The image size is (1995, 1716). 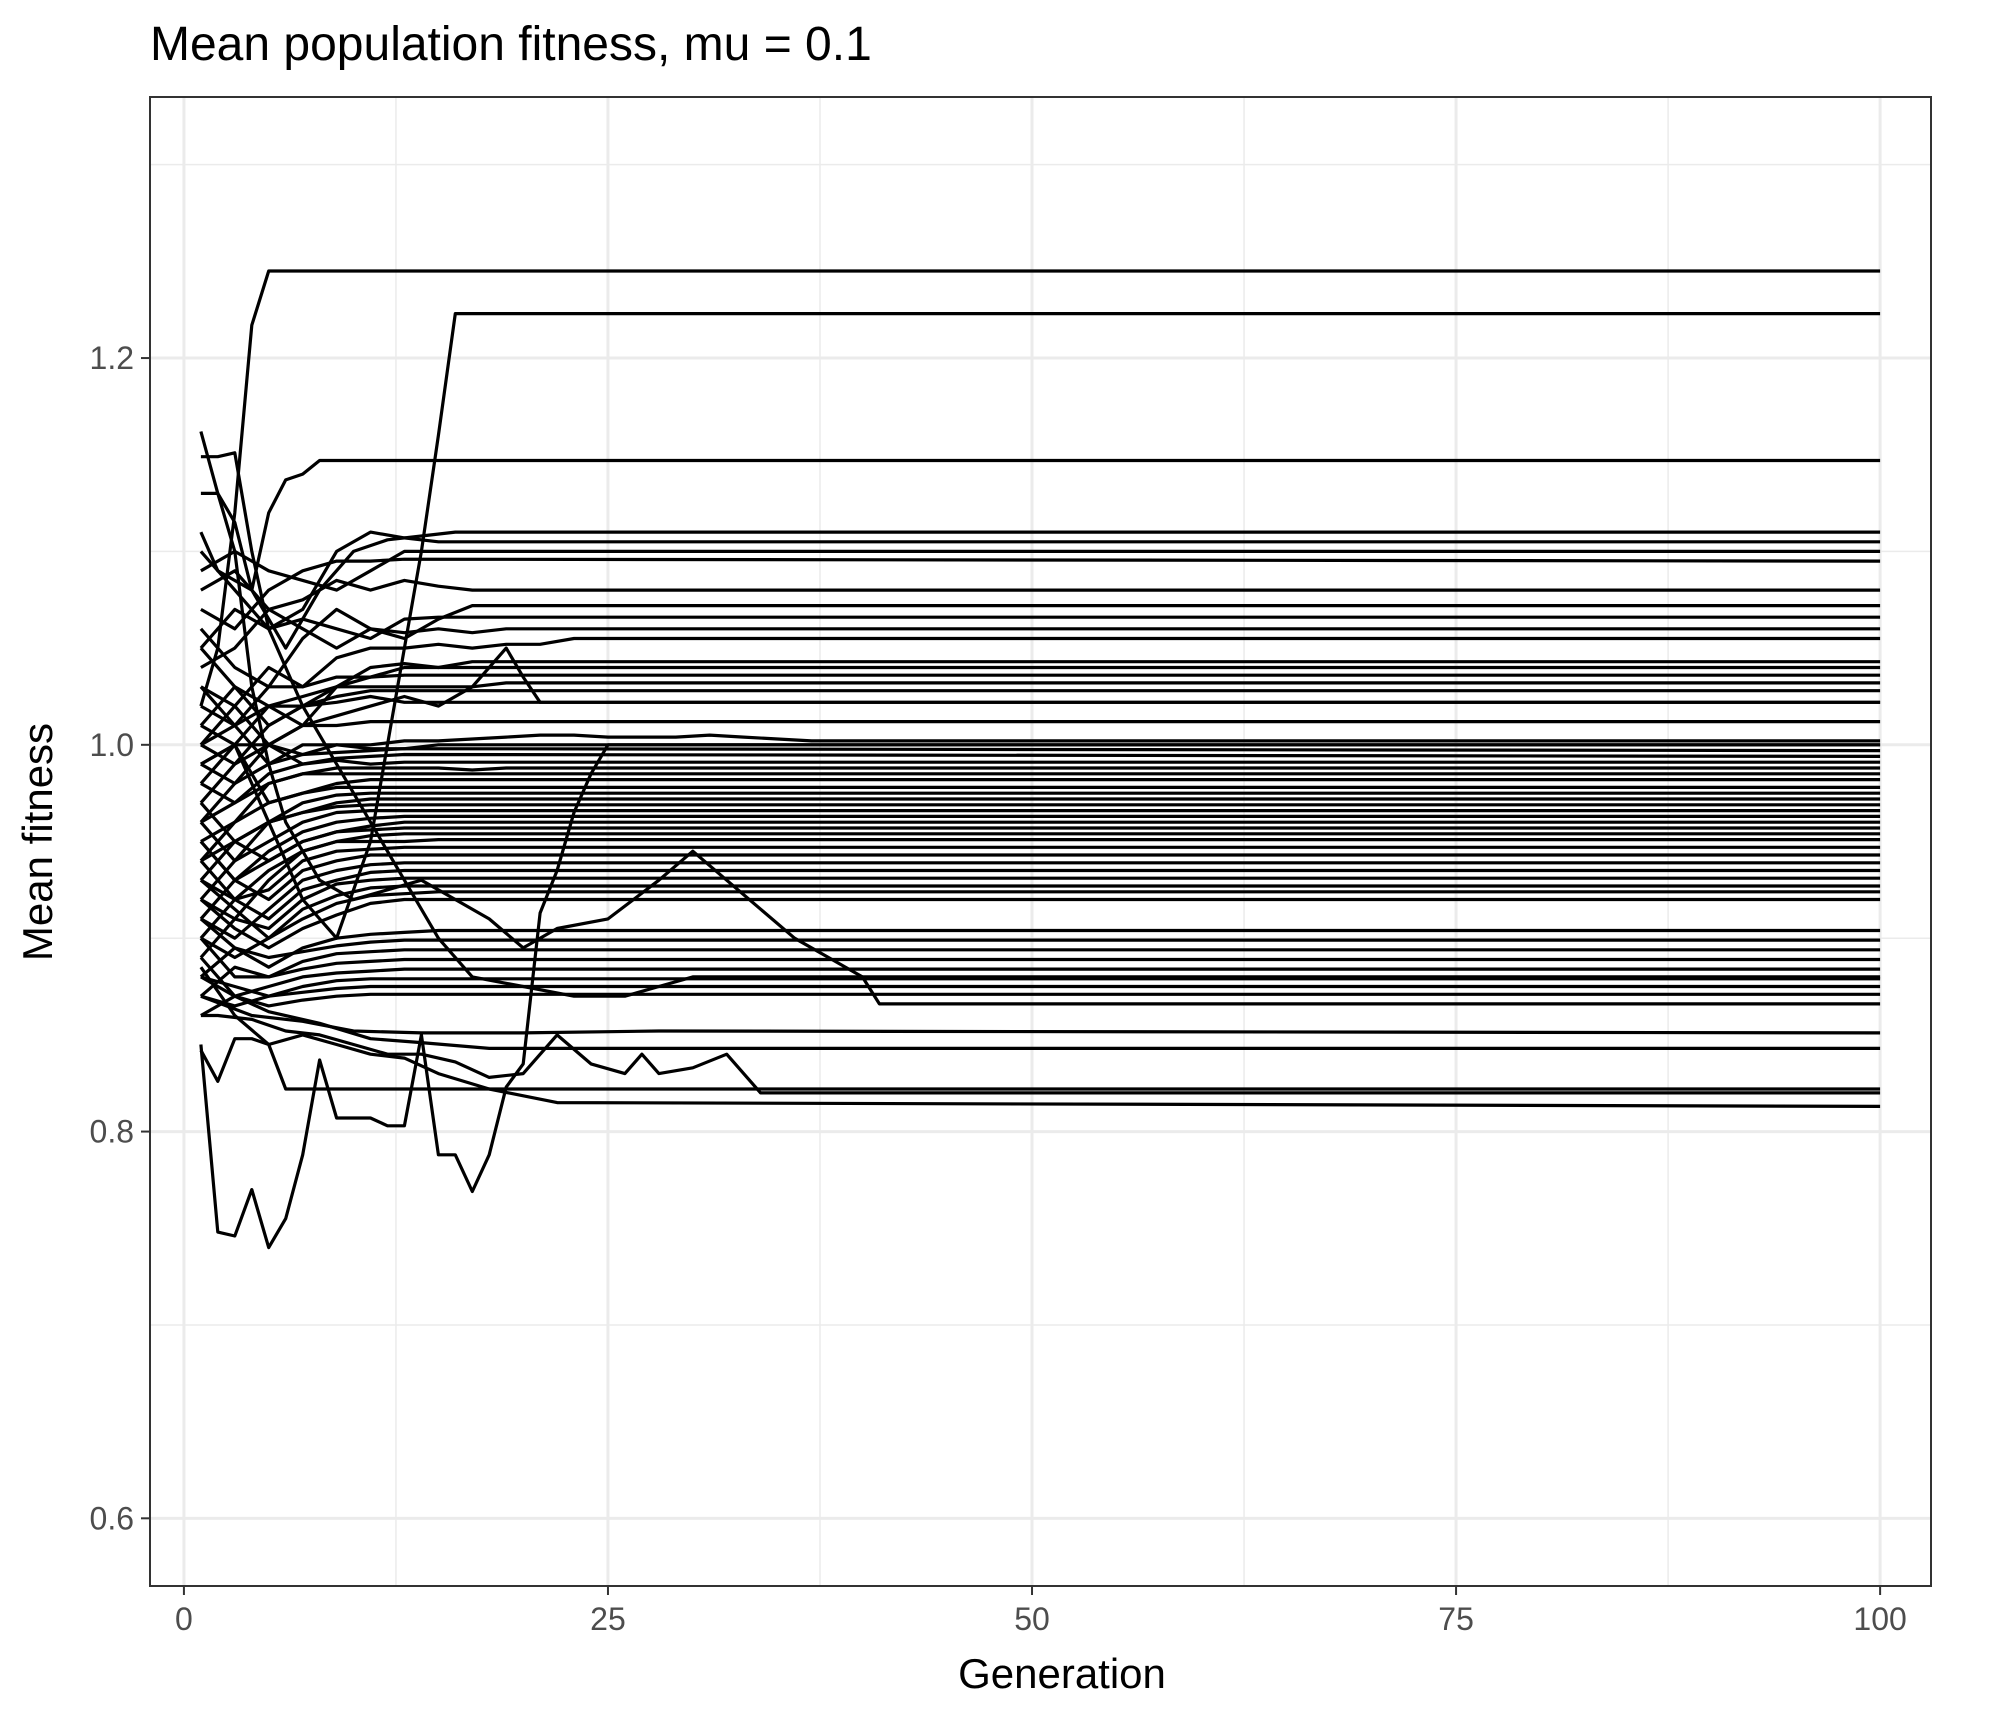 What do you see at coordinates (112, 1518) in the screenshot?
I see `y-tick-label: 0.6` at bounding box center [112, 1518].